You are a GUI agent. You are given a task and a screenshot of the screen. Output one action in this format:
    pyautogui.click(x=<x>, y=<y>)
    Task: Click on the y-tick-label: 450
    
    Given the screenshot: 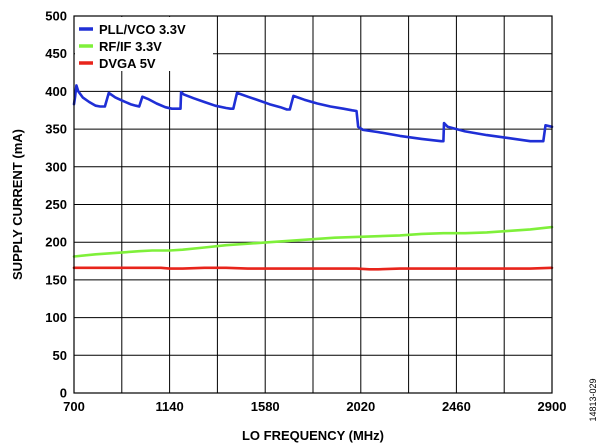 What is the action you would take?
    pyautogui.click(x=56, y=53)
    